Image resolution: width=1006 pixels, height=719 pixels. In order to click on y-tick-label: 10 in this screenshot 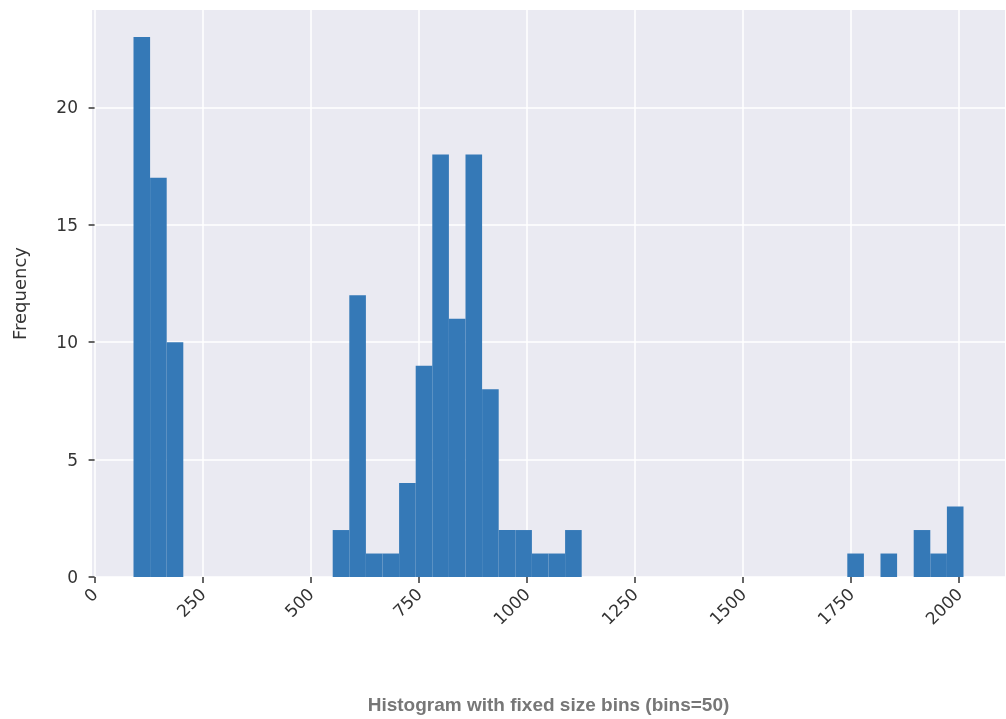, I will do `click(67, 342)`.